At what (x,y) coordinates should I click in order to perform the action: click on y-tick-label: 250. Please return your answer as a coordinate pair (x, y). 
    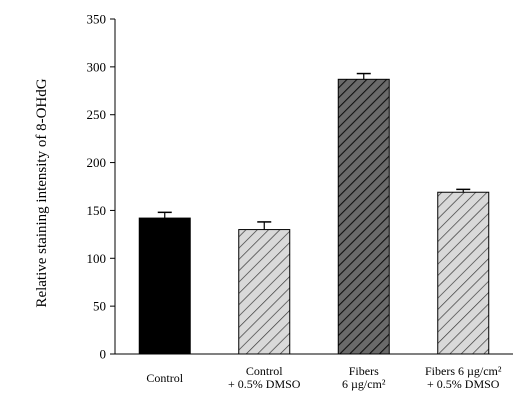
    Looking at the image, I should click on (97, 114).